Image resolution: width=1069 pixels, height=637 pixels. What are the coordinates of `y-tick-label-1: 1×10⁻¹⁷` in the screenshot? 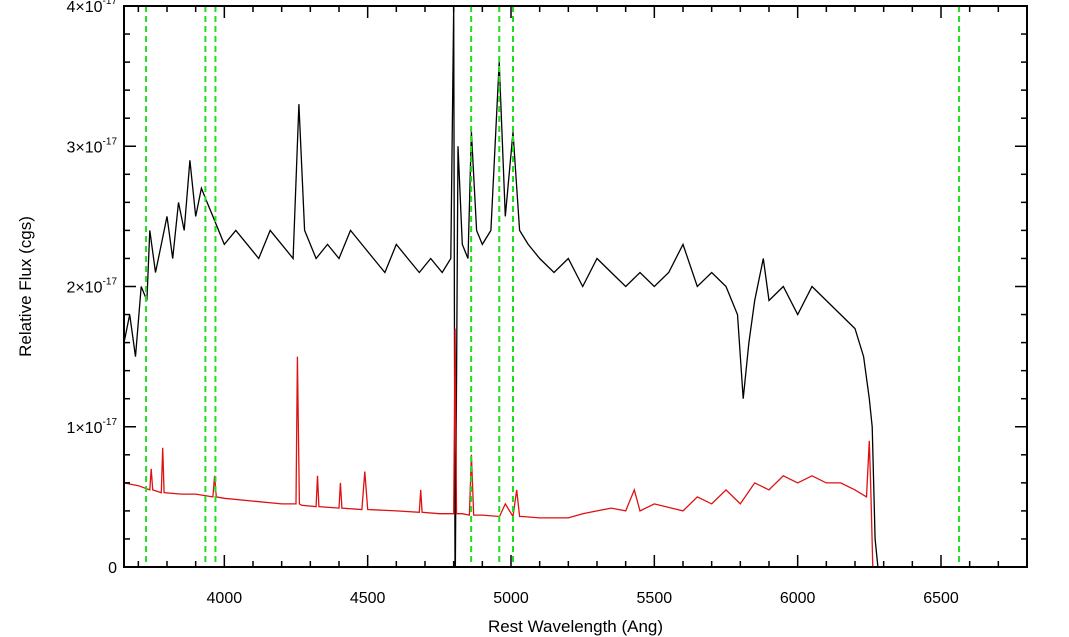 It's located at (92, 427).